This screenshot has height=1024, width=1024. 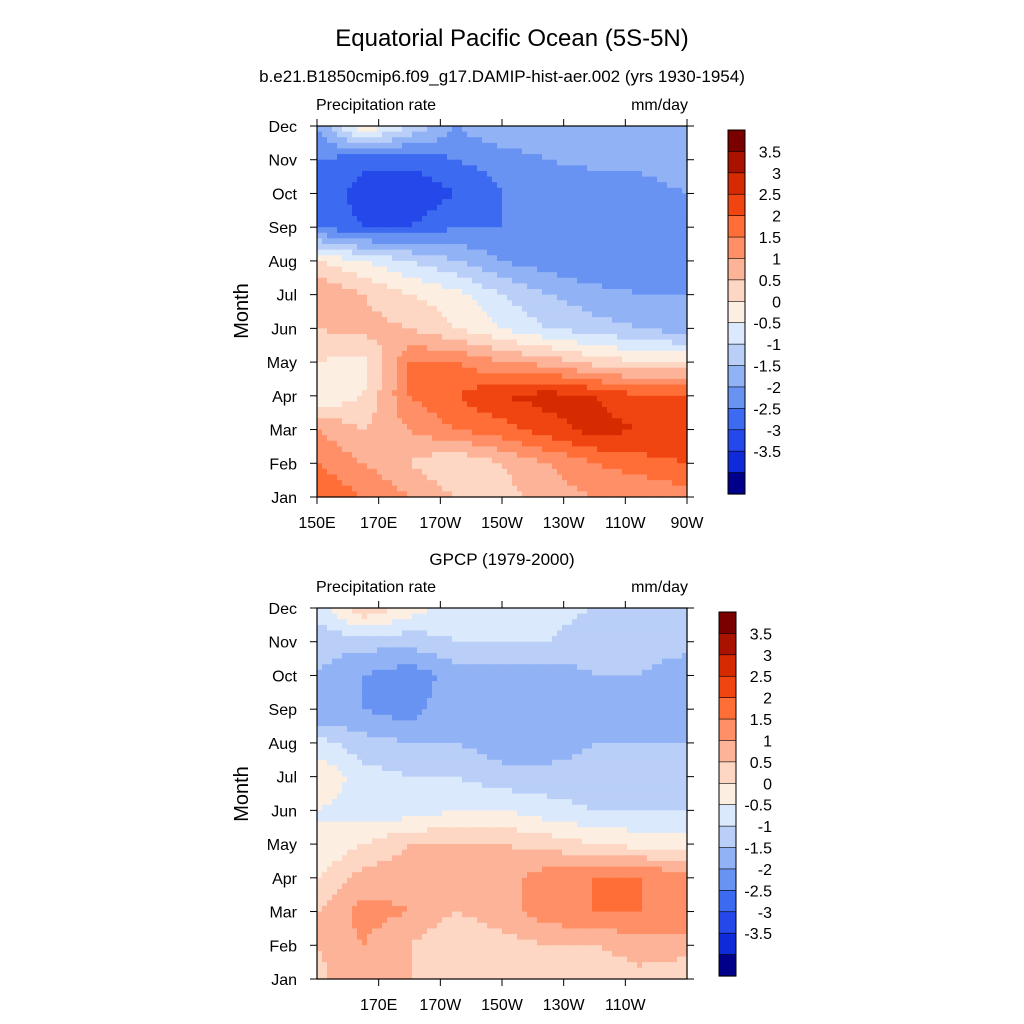 What do you see at coordinates (659, 587) in the screenshot?
I see `panel-bottom-units-label: mm/day` at bounding box center [659, 587].